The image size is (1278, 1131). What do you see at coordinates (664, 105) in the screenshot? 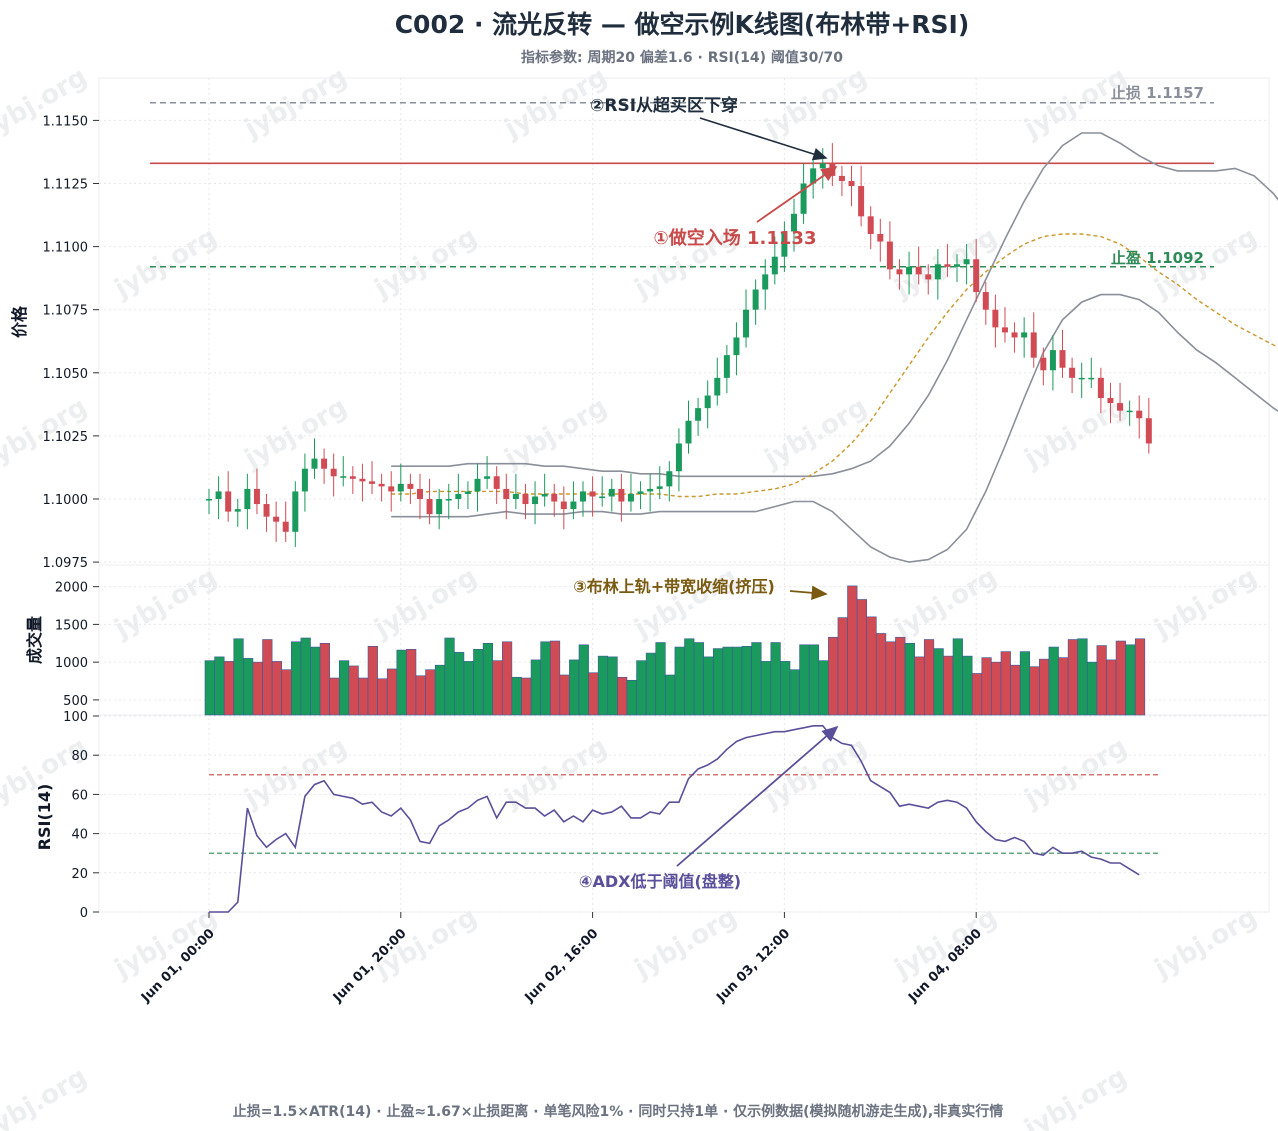
I see `annotation-2-text: ②RSI从超买区下穿` at bounding box center [664, 105].